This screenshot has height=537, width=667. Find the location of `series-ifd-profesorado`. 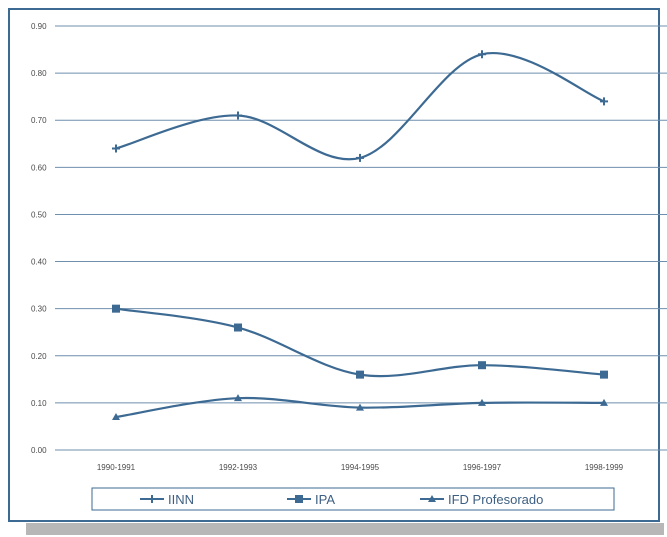

series-ifd-profesorado is located at coordinates (360, 407).